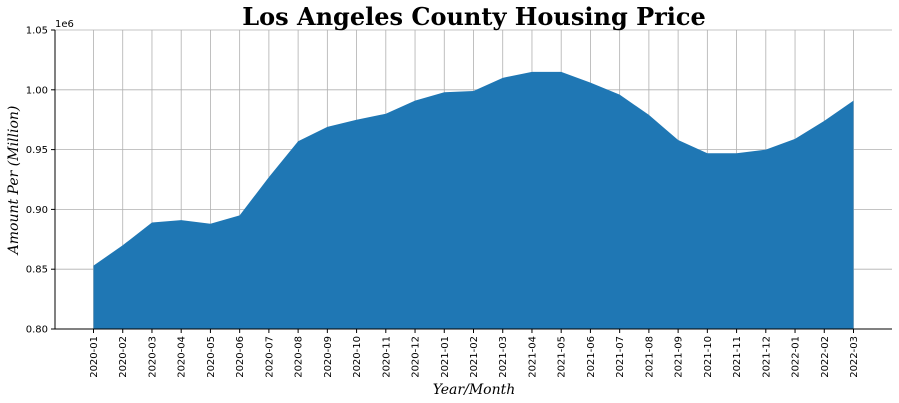  I want to click on x-tick-label: 2020-10, so click(357, 357).